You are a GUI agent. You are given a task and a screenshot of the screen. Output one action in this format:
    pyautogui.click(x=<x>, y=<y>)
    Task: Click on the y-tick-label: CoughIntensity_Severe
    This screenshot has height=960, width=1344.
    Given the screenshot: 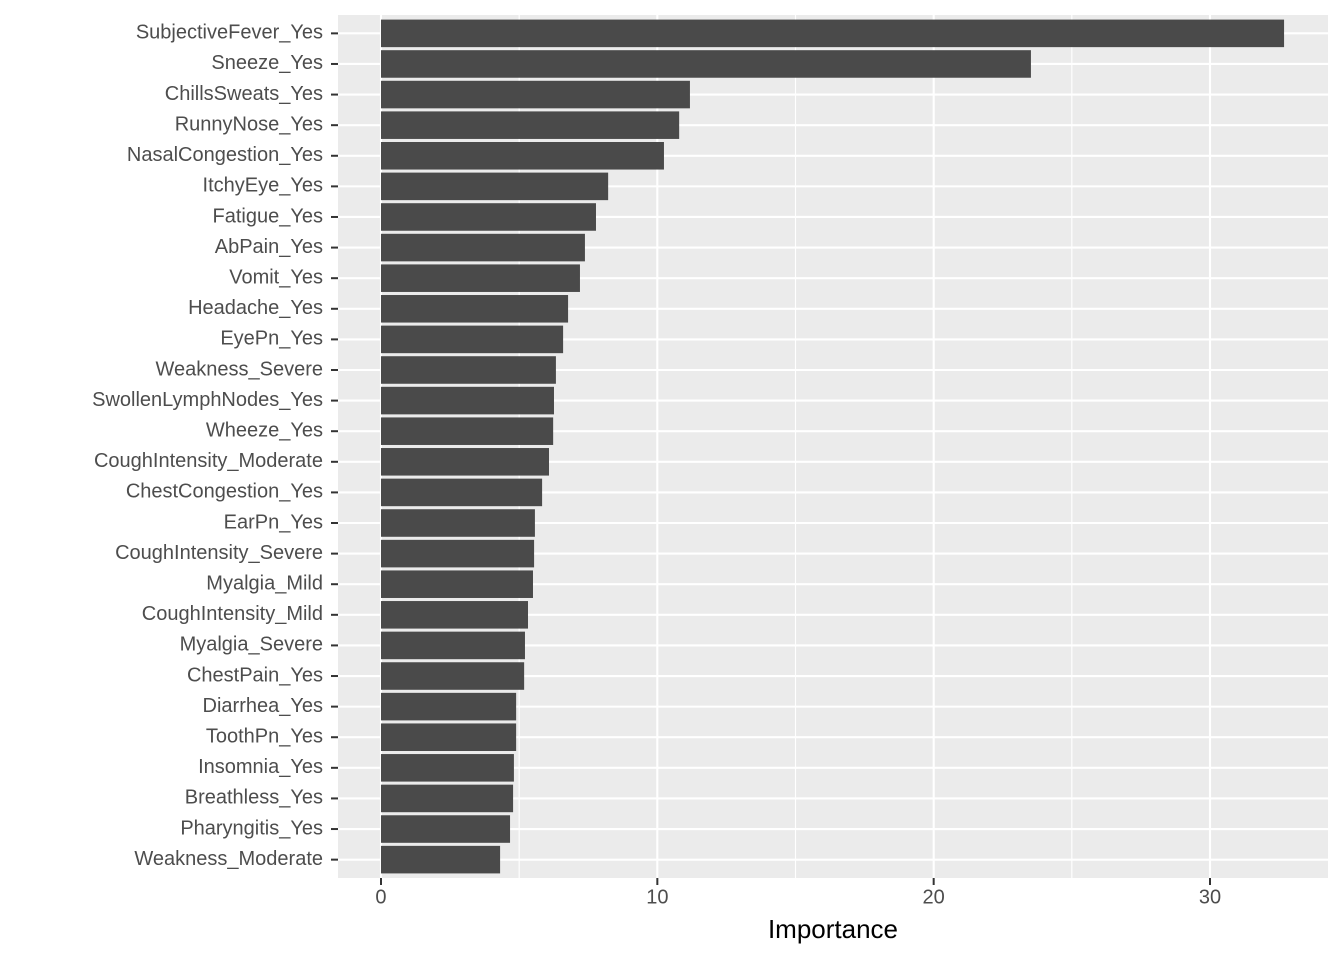 What is the action you would take?
    pyautogui.click(x=219, y=553)
    